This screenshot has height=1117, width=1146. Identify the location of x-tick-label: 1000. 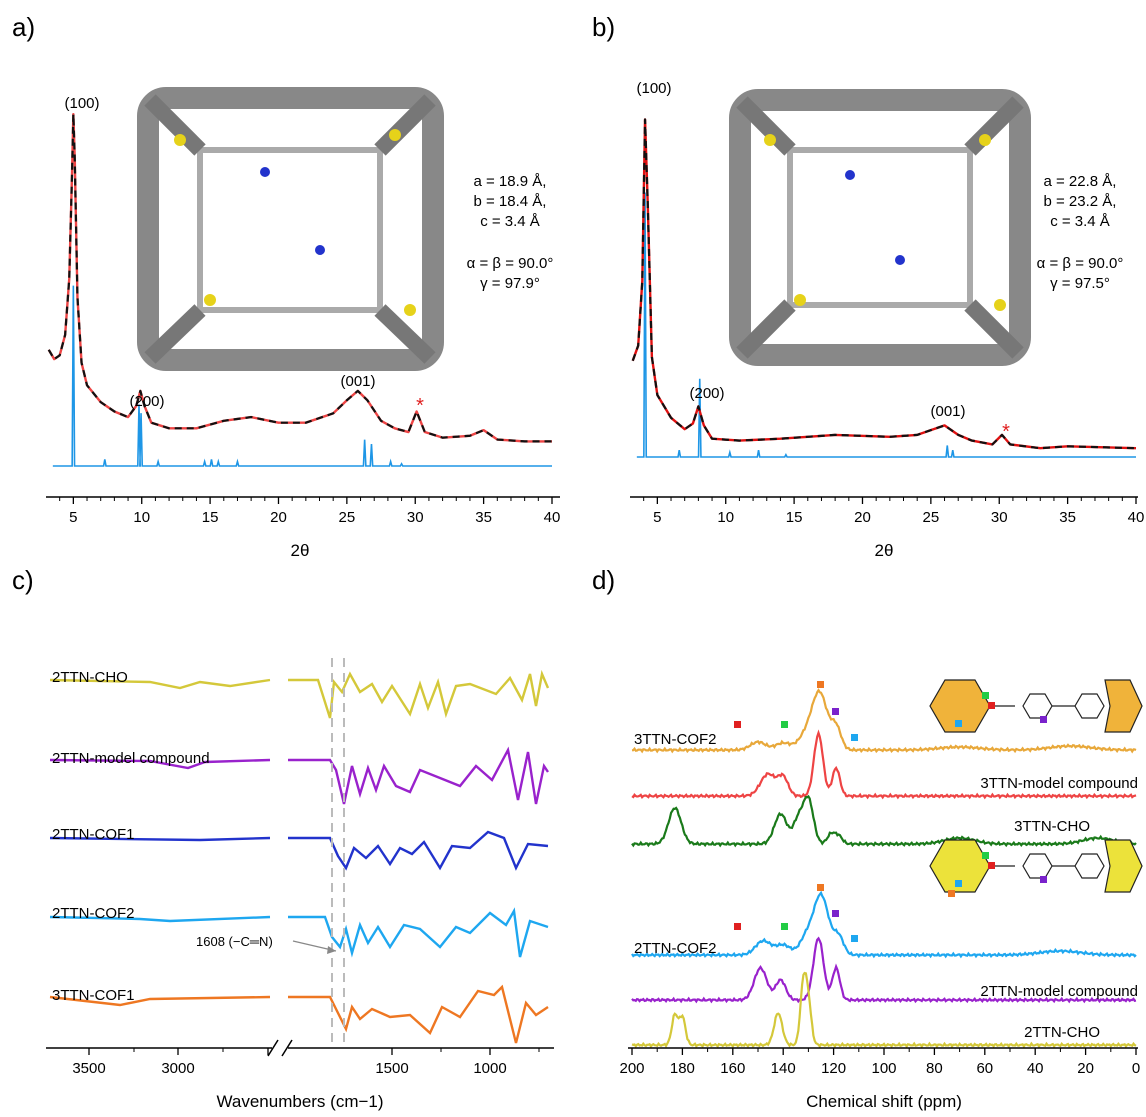
(489, 1068).